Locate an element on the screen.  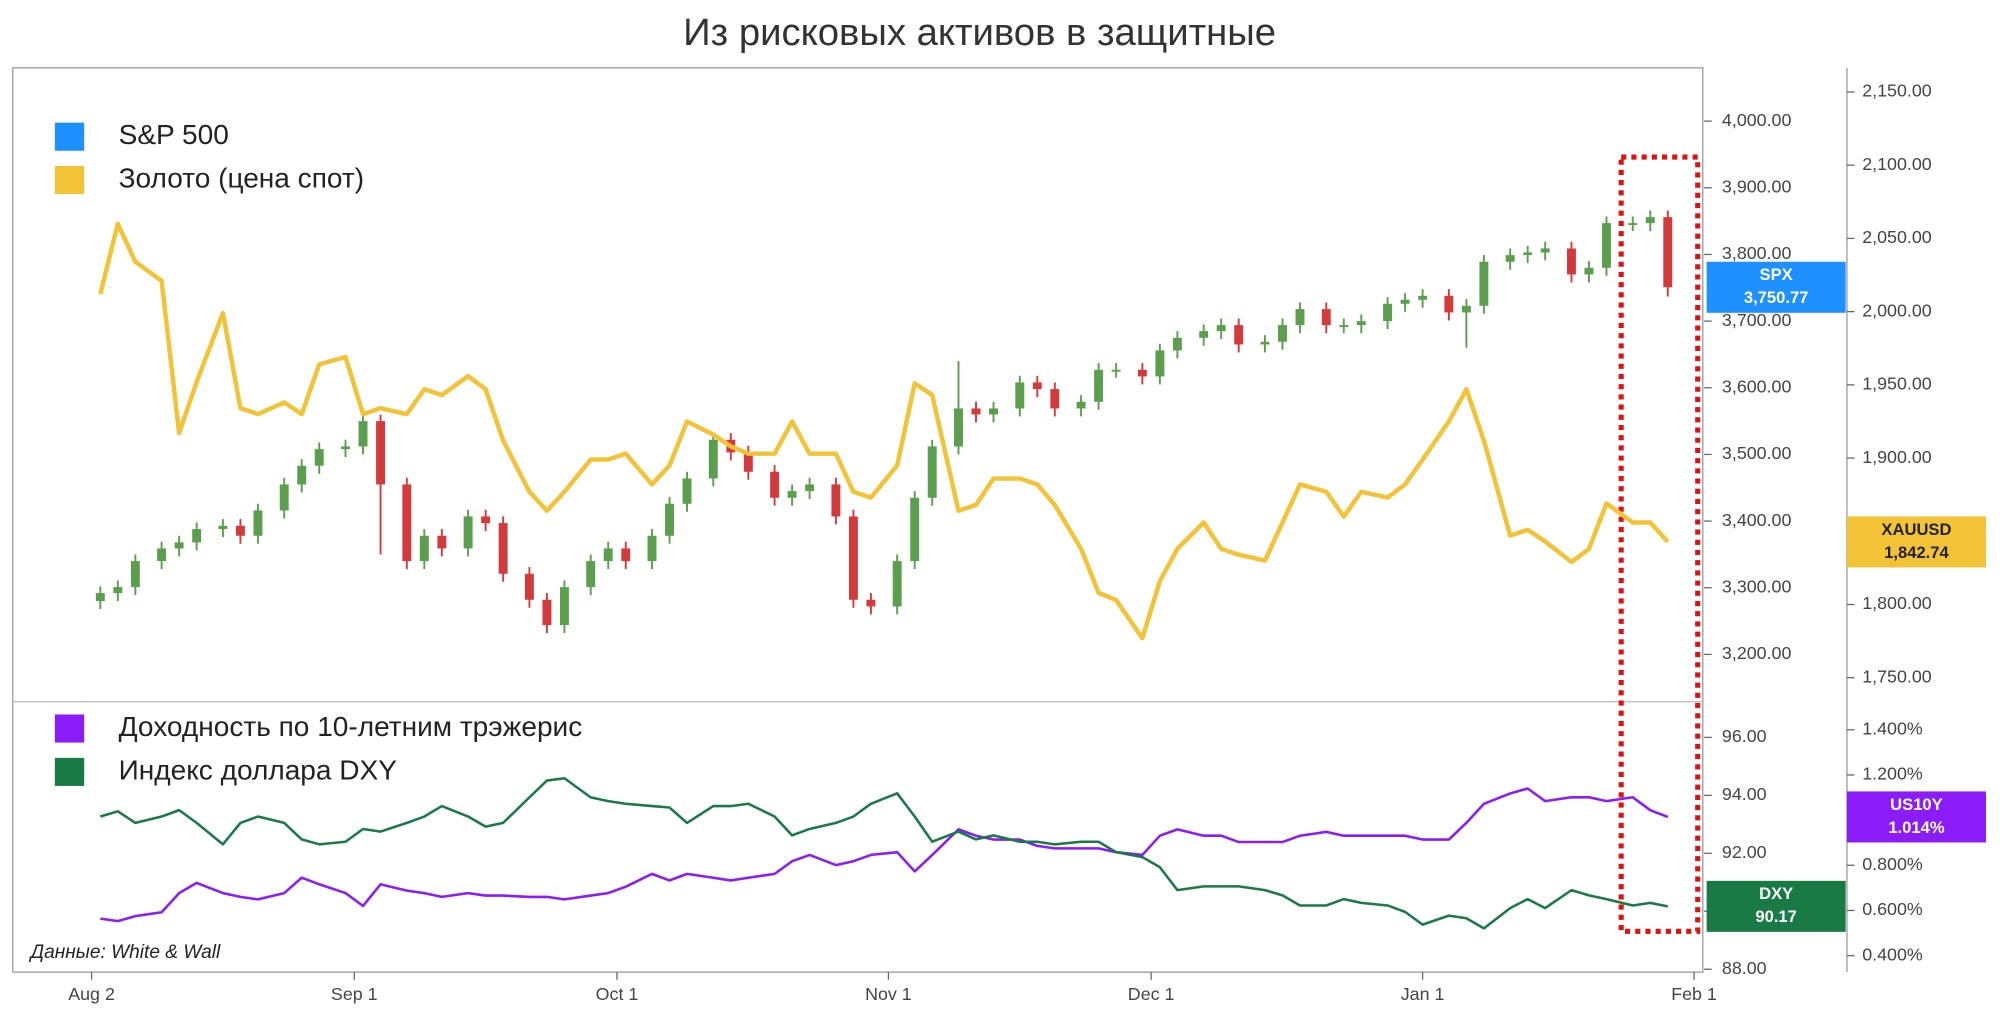
y-tick-label: 3,400.00 is located at coordinates (1757, 520).